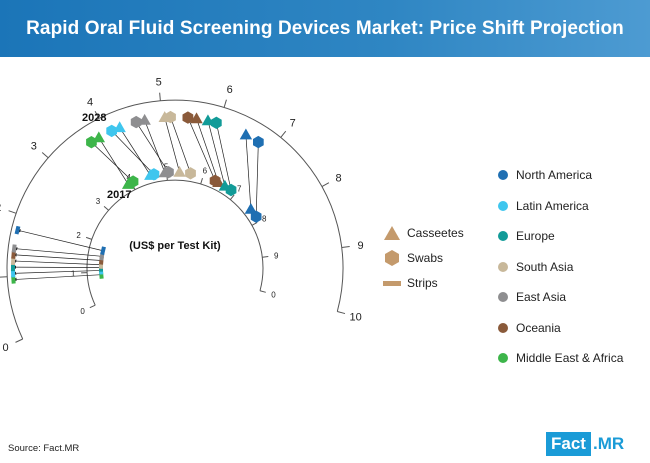  What do you see at coordinates (361, 246) in the screenshot?
I see `outer-tick-label: 9` at bounding box center [361, 246].